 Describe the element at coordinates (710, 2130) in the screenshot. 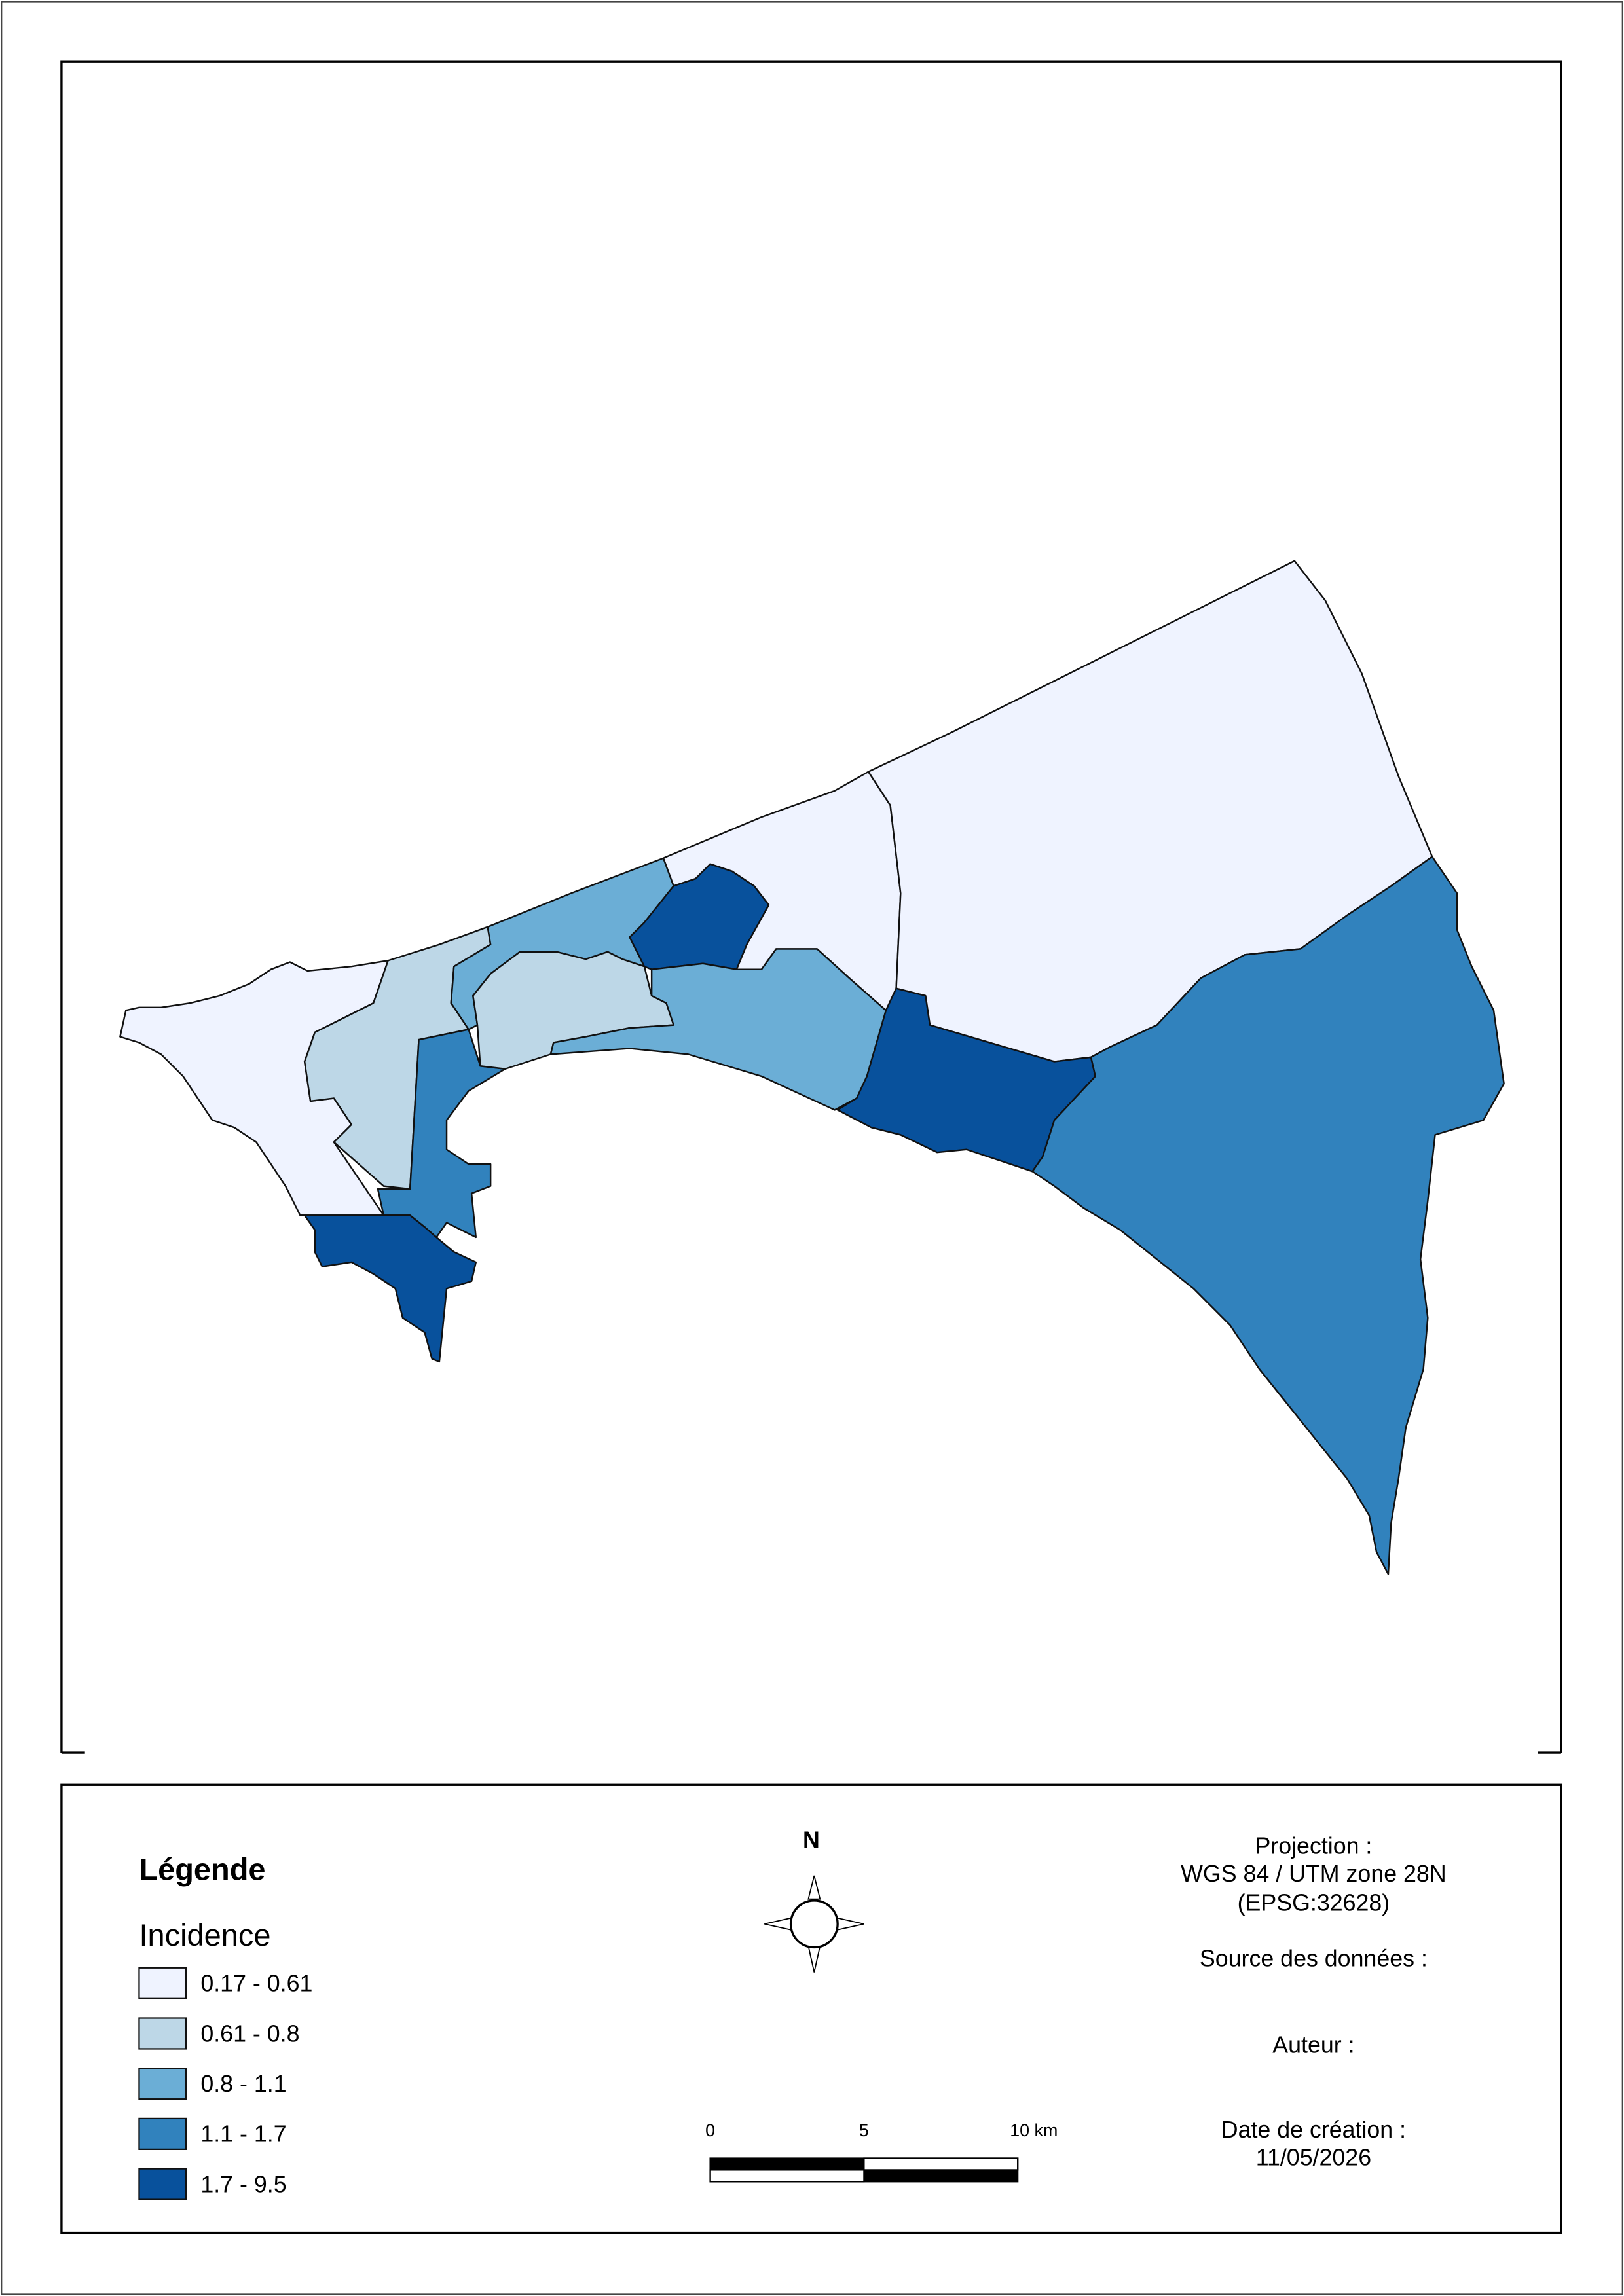

I see `scale-label: 0` at that location.